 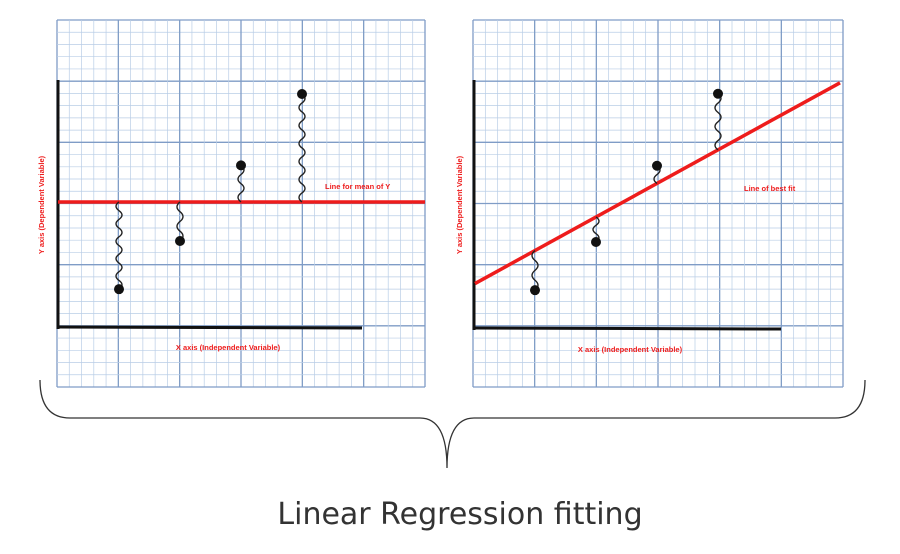 I want to click on diagram-title: Linear Regression fitting, so click(x=459, y=514).